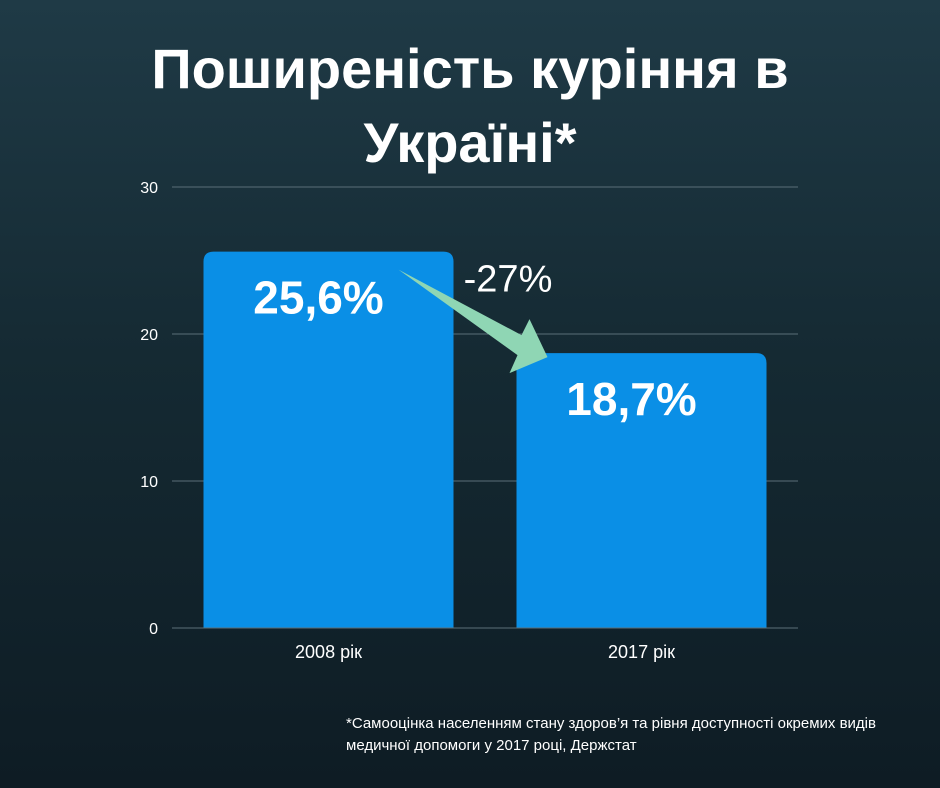 The width and height of the screenshot is (940, 788). What do you see at coordinates (641, 652) in the screenshot?
I see `x-tick-label-1: 2017 рік` at bounding box center [641, 652].